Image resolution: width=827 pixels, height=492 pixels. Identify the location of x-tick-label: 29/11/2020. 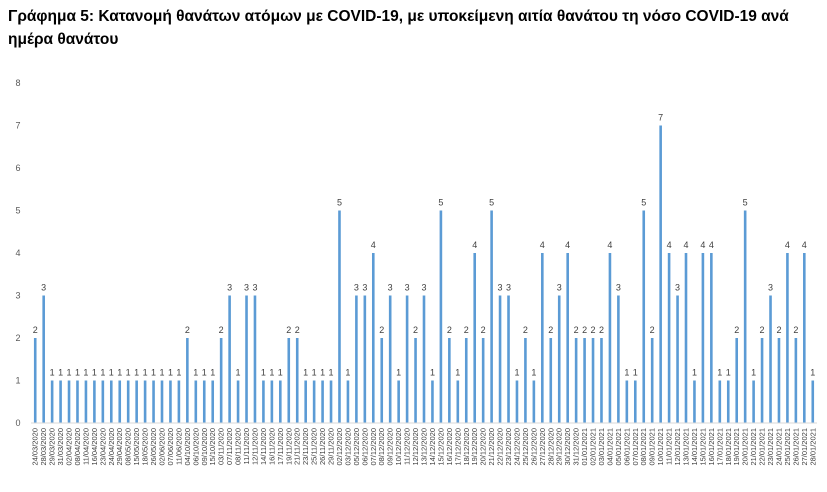
(331, 446).